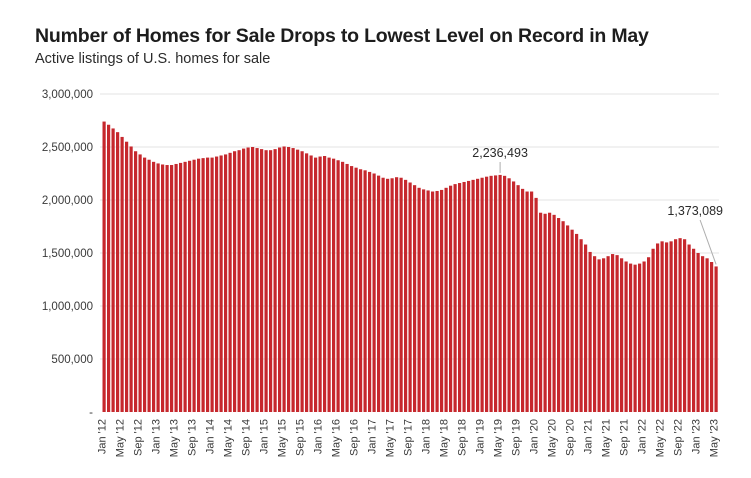 The width and height of the screenshot is (751, 478). I want to click on x-tick-label: May '17, so click(391, 438).